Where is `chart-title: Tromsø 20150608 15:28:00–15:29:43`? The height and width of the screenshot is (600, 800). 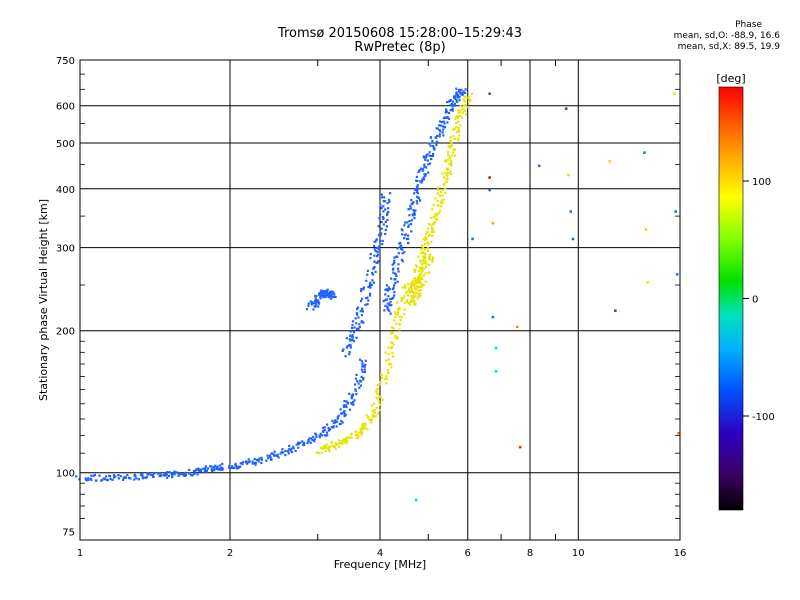 chart-title: Tromsø 20150608 15:28:00–15:29:43 is located at coordinates (400, 33).